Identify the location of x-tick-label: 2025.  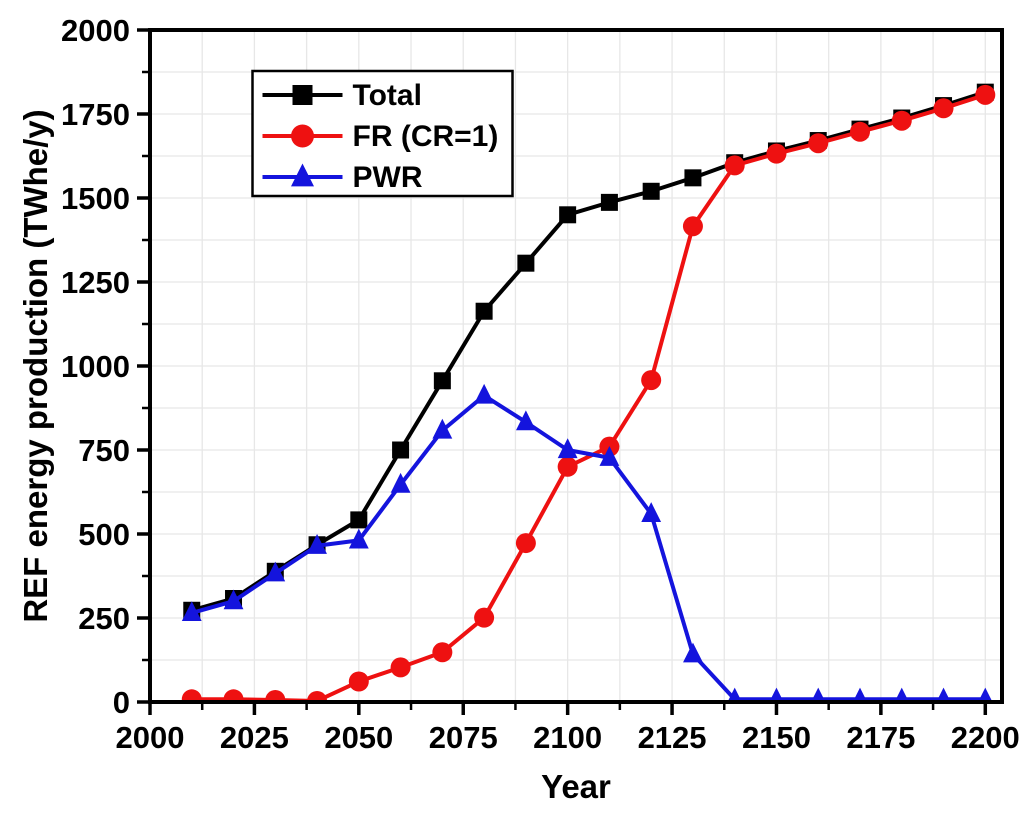
(254, 737).